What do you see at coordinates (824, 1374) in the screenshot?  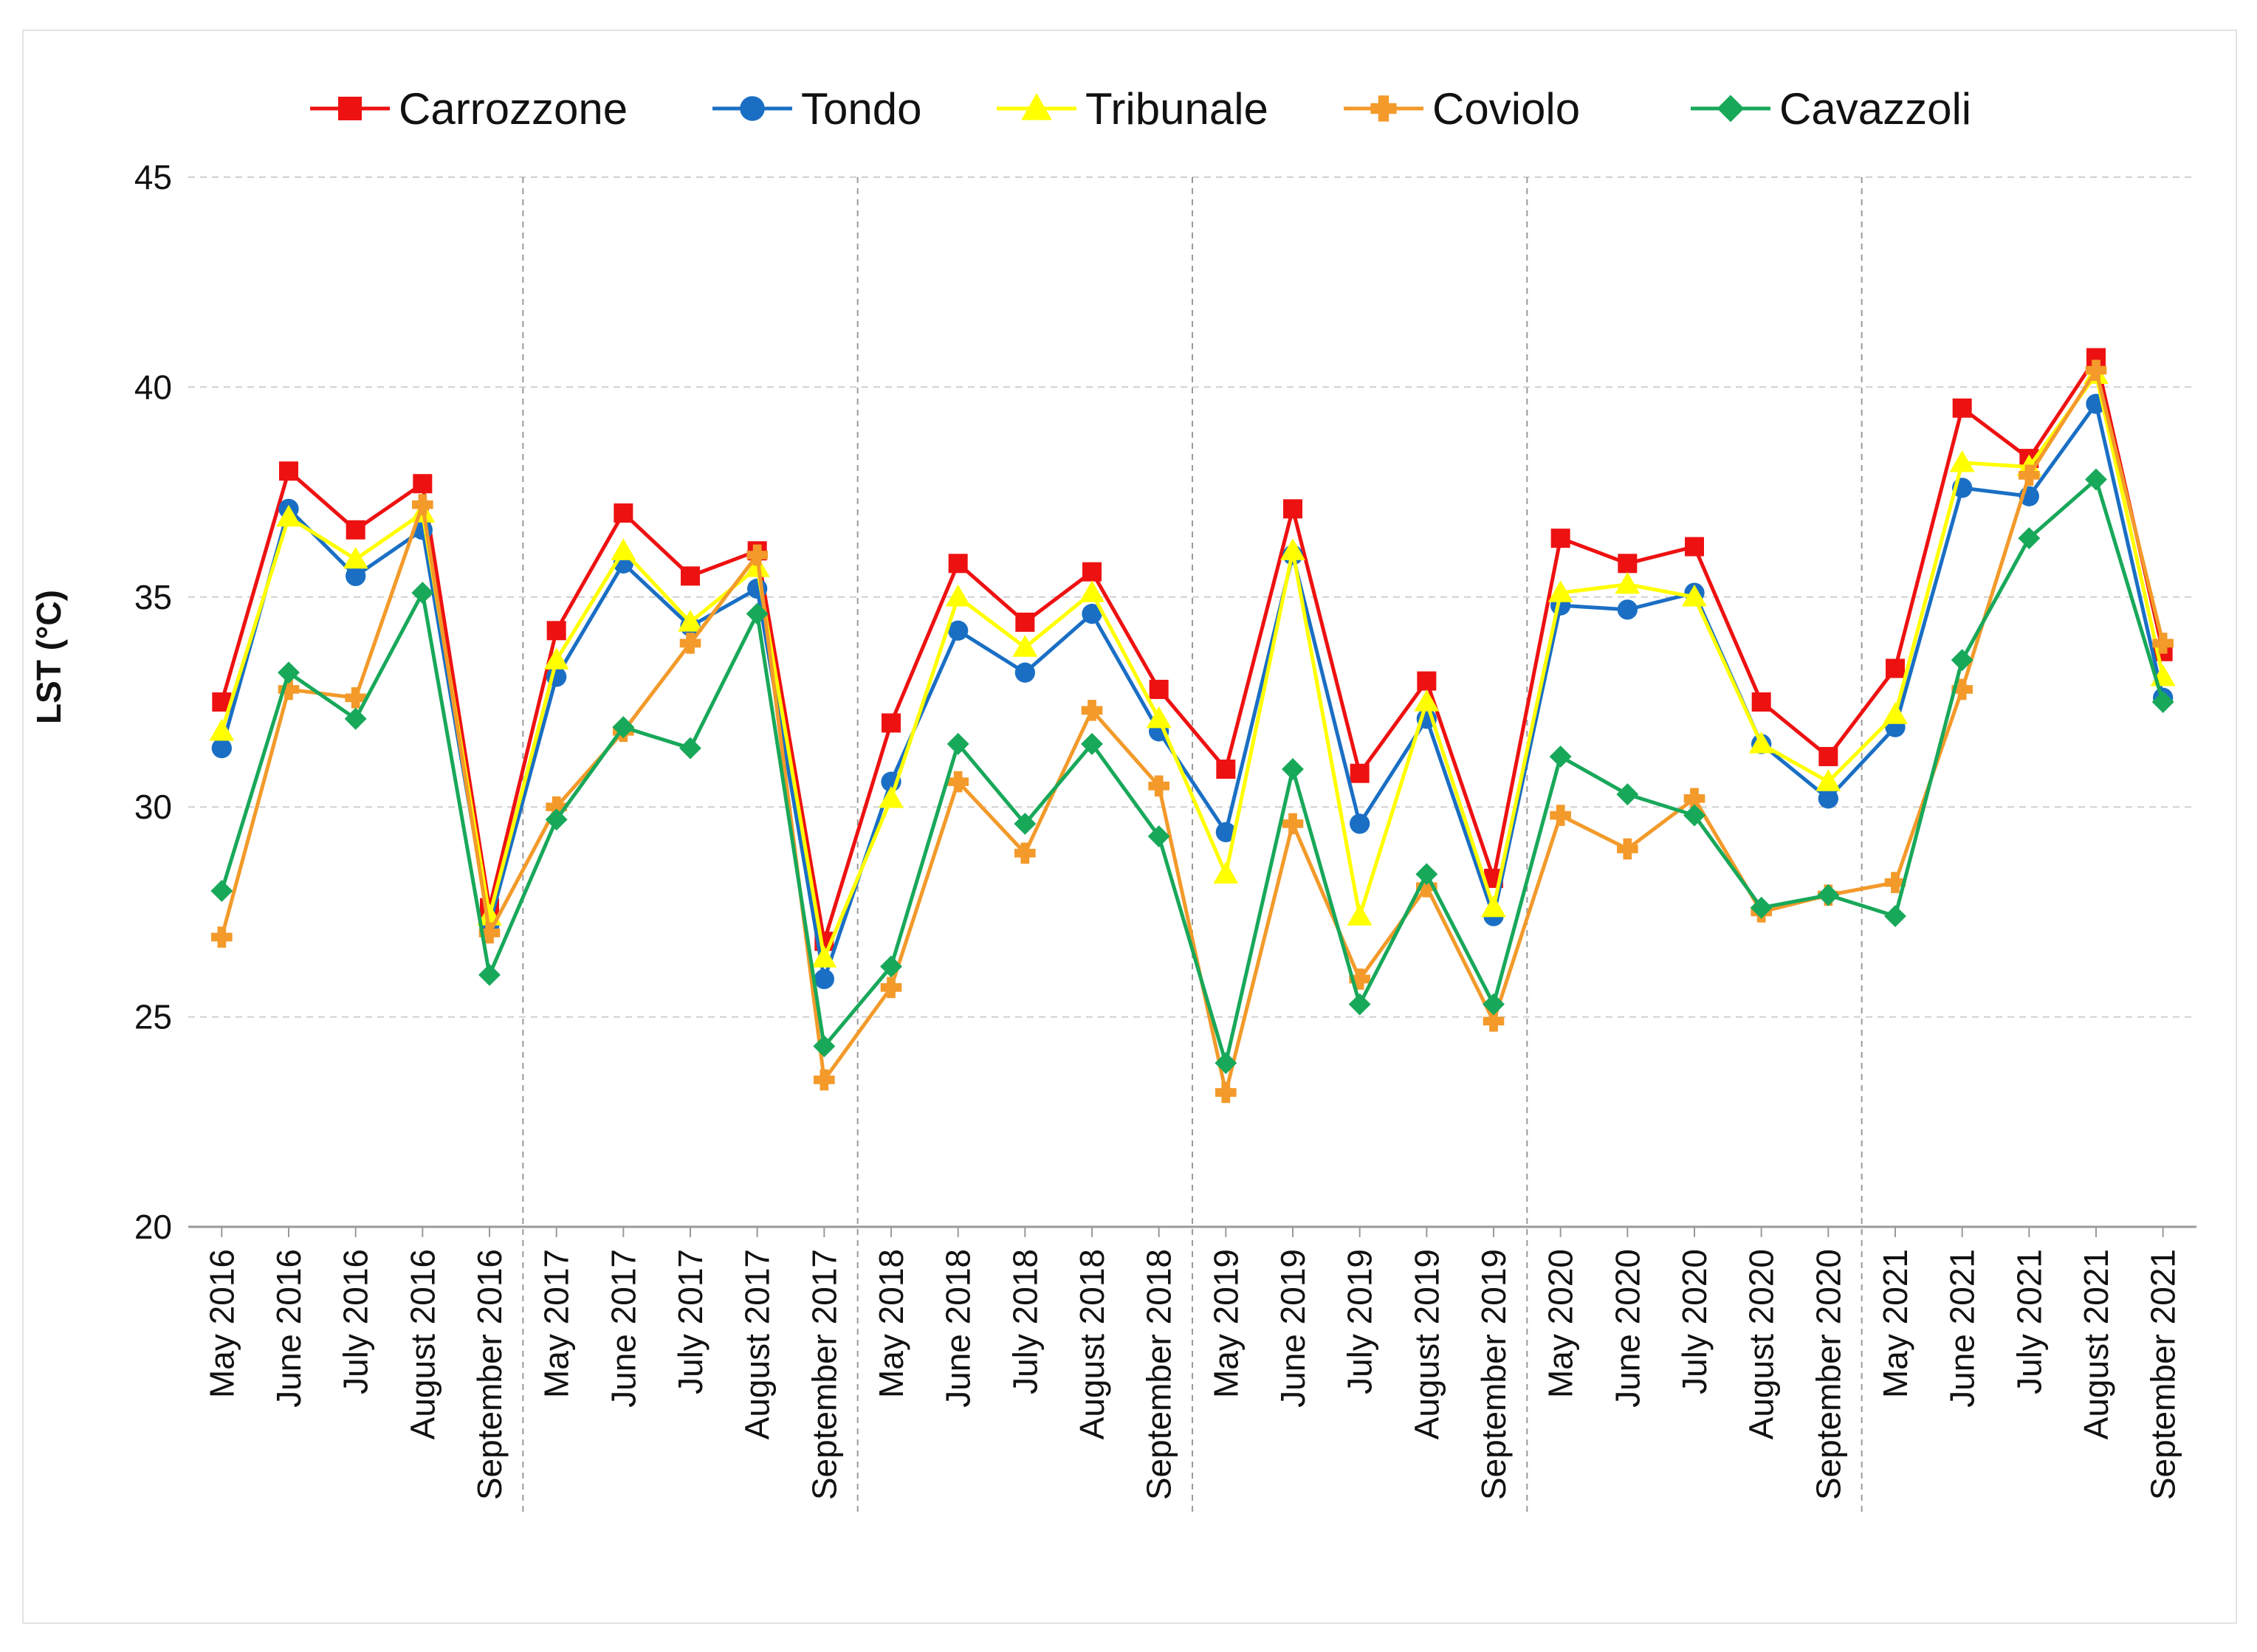 I see `x-tick-label: September 2017` at bounding box center [824, 1374].